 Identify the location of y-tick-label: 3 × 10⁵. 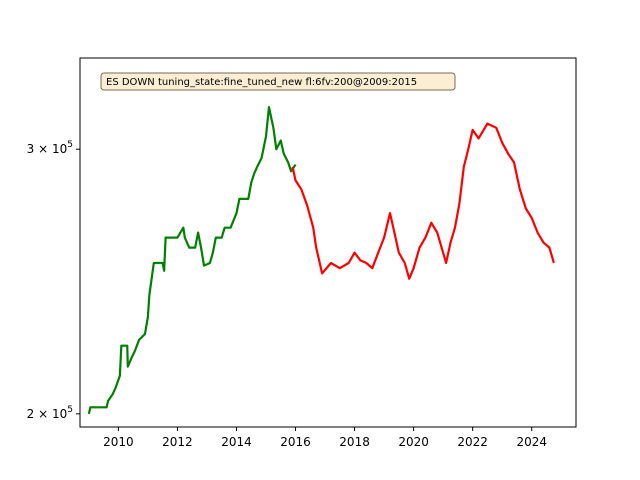
(50, 148).